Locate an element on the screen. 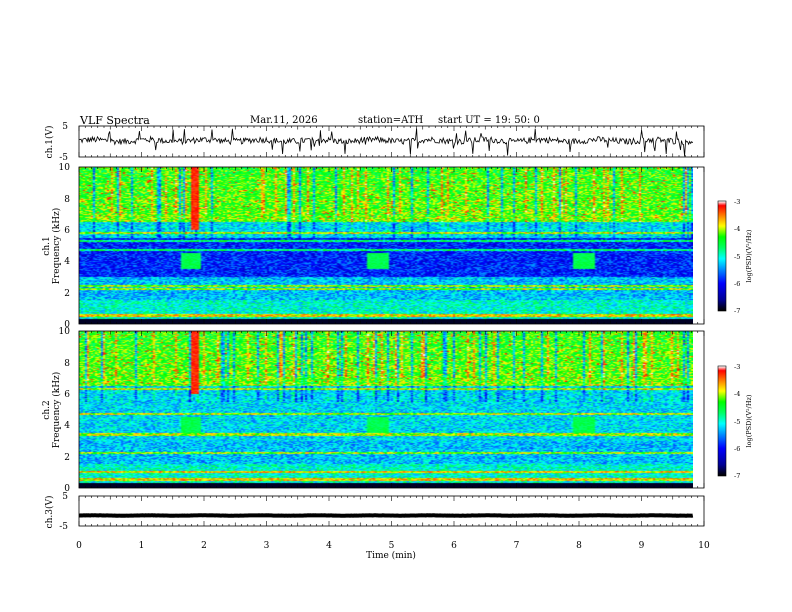 The image size is (792, 612). x-axis-label: Time (min) is located at coordinates (391, 555).